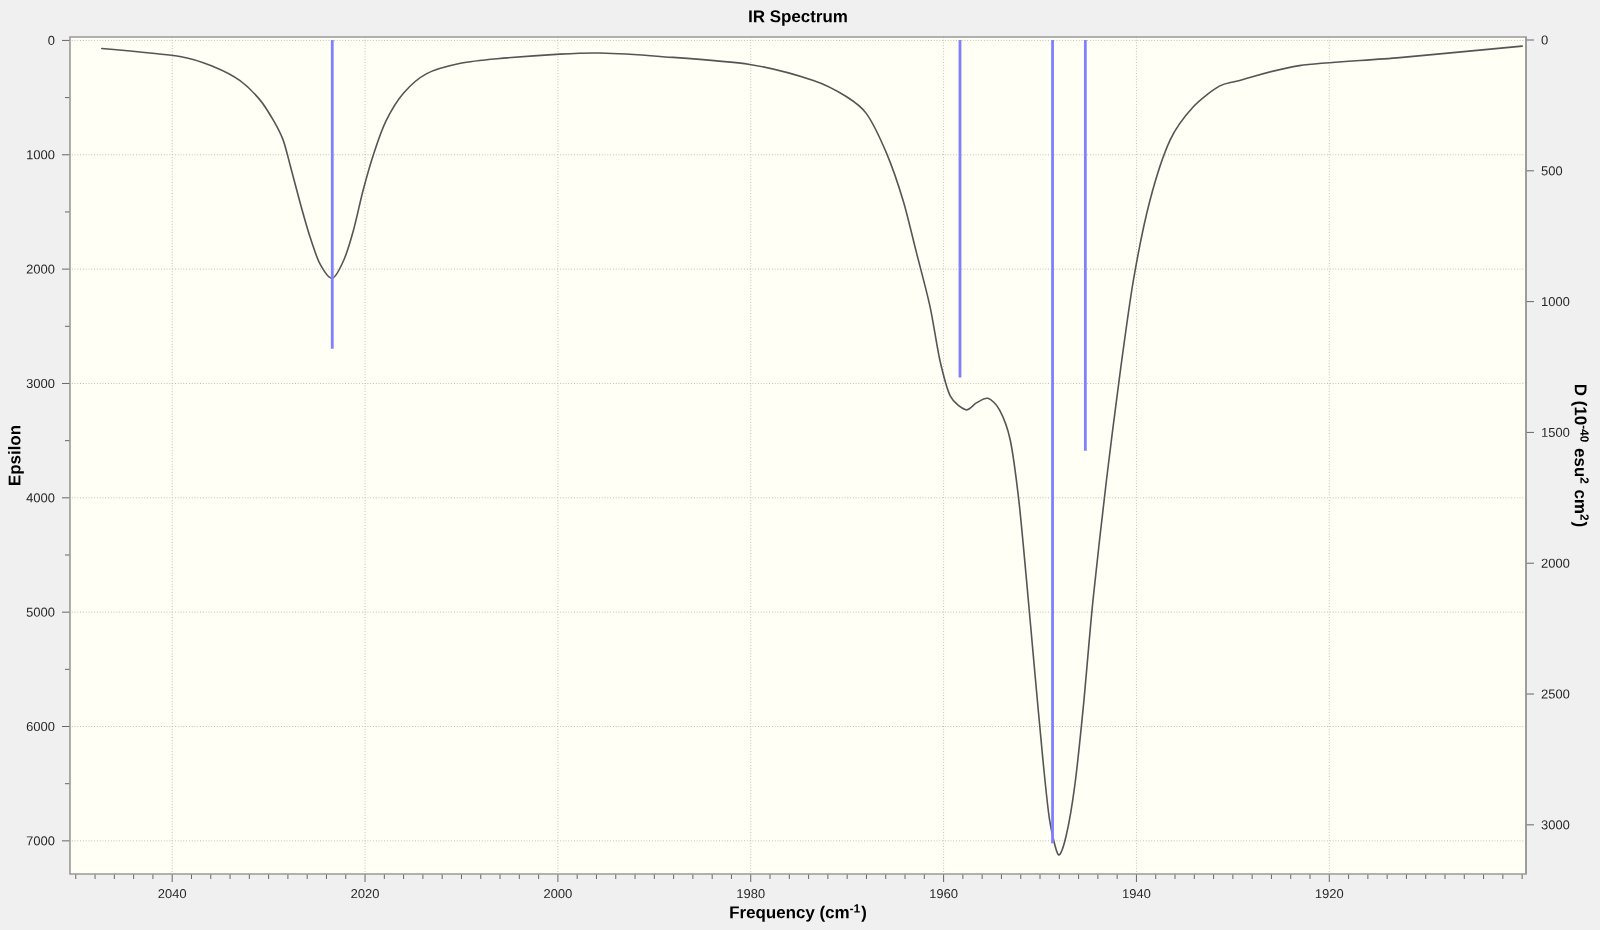  Describe the element at coordinates (798, 913) in the screenshot. I see `x-axis-title: Frequency (cm$^{-1}$)` at that location.